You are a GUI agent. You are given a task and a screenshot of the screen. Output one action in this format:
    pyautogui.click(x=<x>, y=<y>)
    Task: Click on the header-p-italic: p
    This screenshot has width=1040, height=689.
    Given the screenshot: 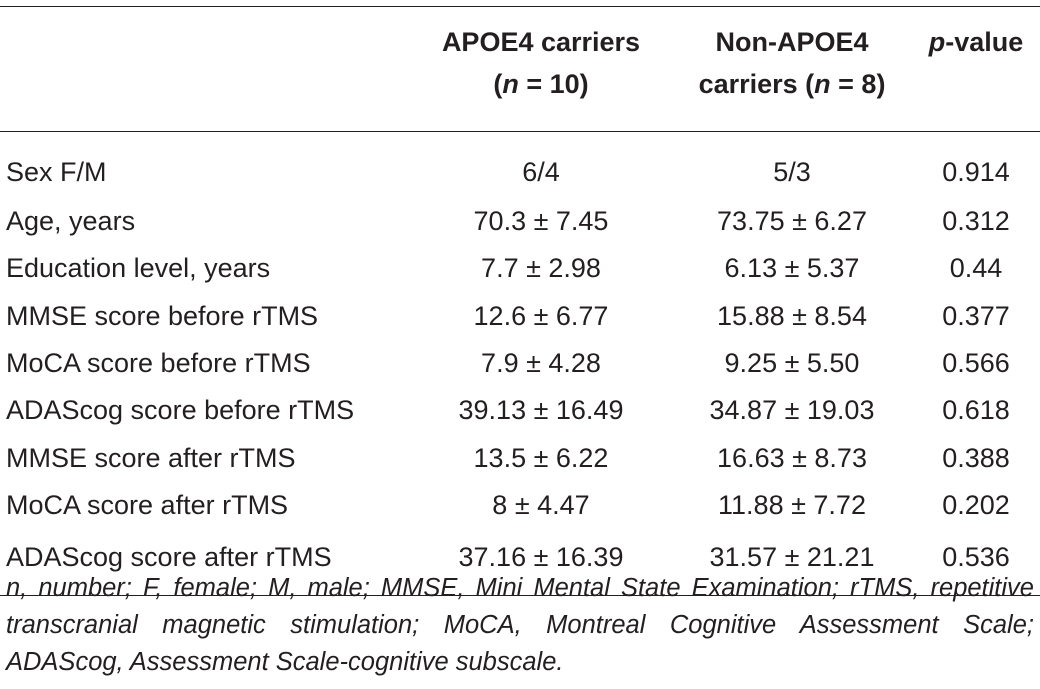 What is the action you would take?
    pyautogui.click(x=937, y=42)
    